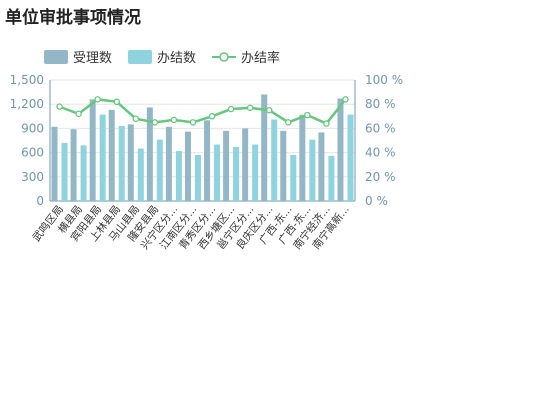 This screenshot has height=420, width=550. What do you see at coordinates (203, 112) in the screenshot?
I see `rate-line` at bounding box center [203, 112].